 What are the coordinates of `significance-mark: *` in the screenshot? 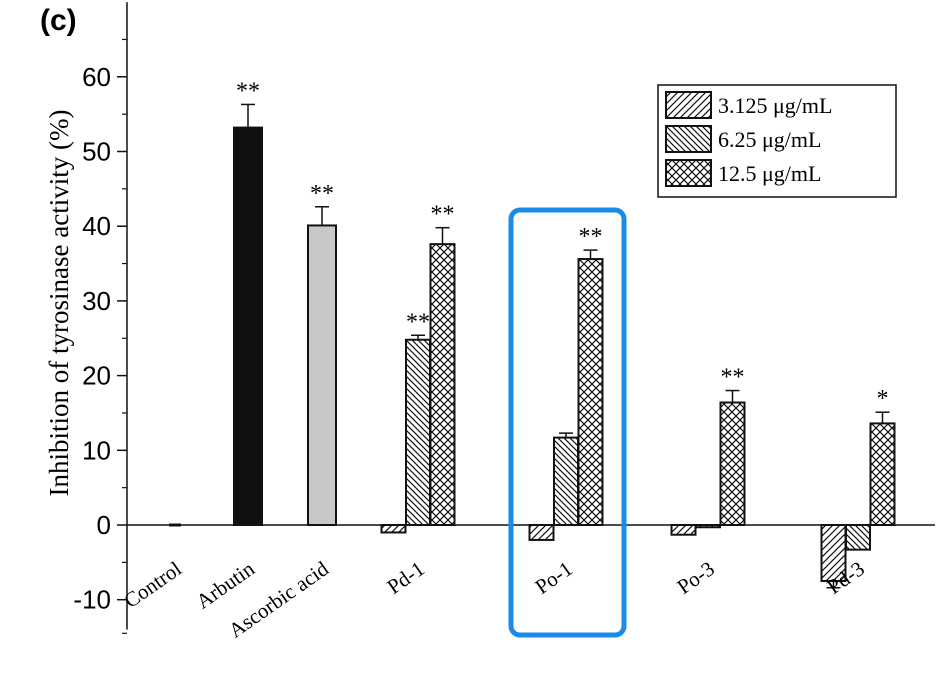 It's located at (883, 399).